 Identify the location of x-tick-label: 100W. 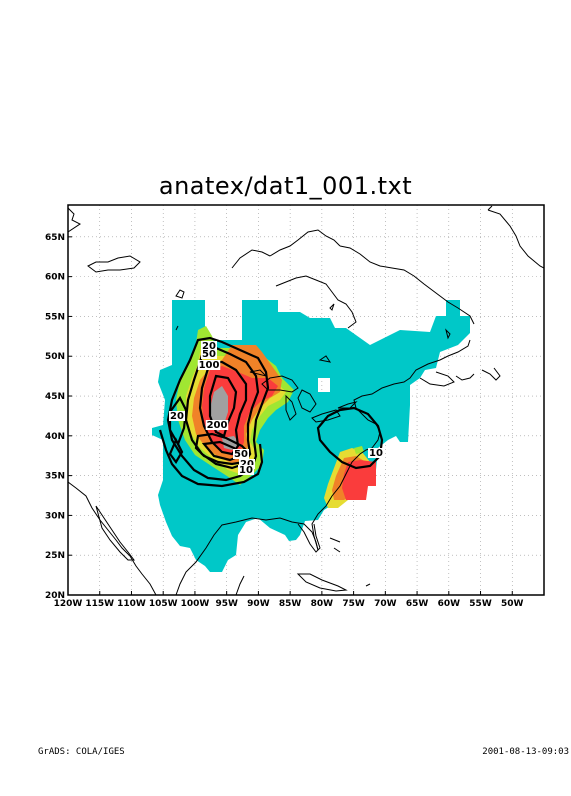
(195, 604).